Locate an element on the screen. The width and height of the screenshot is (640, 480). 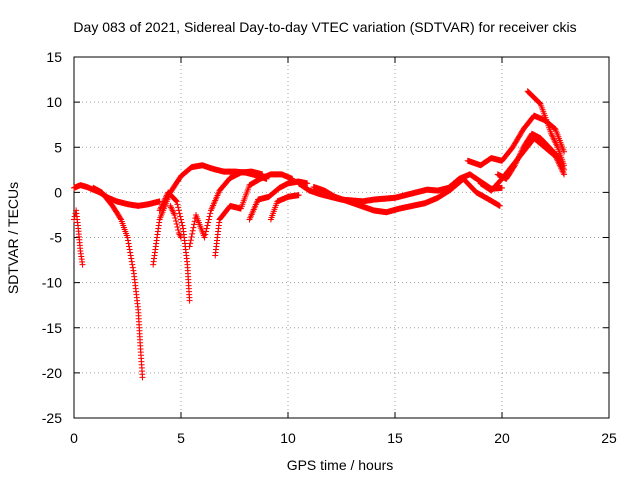
x-tick-label: 5 is located at coordinates (181, 438).